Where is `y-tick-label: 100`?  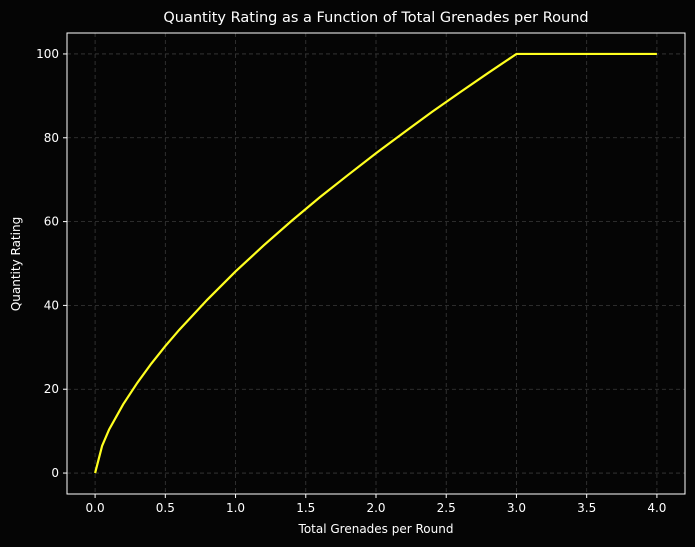
y-tick-label: 100 is located at coordinates (47, 54).